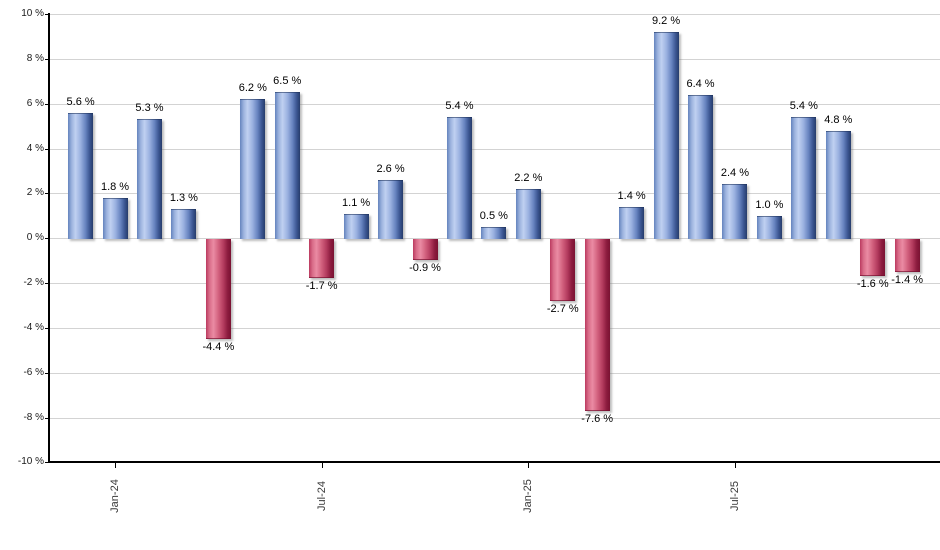  I want to click on y-axis-tick-label: -2 %, so click(33, 283).